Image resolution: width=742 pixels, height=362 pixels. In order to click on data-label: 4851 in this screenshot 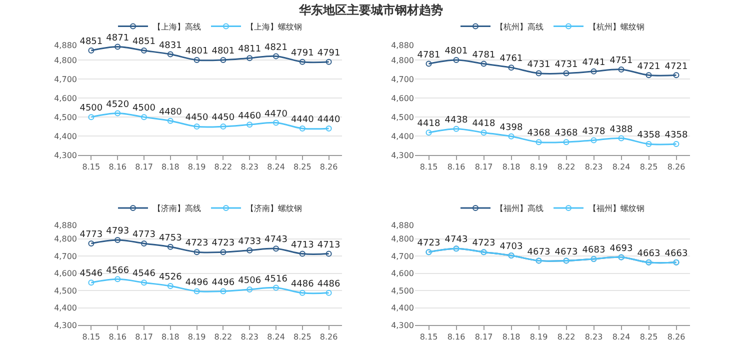, I will do `click(91, 42)`.